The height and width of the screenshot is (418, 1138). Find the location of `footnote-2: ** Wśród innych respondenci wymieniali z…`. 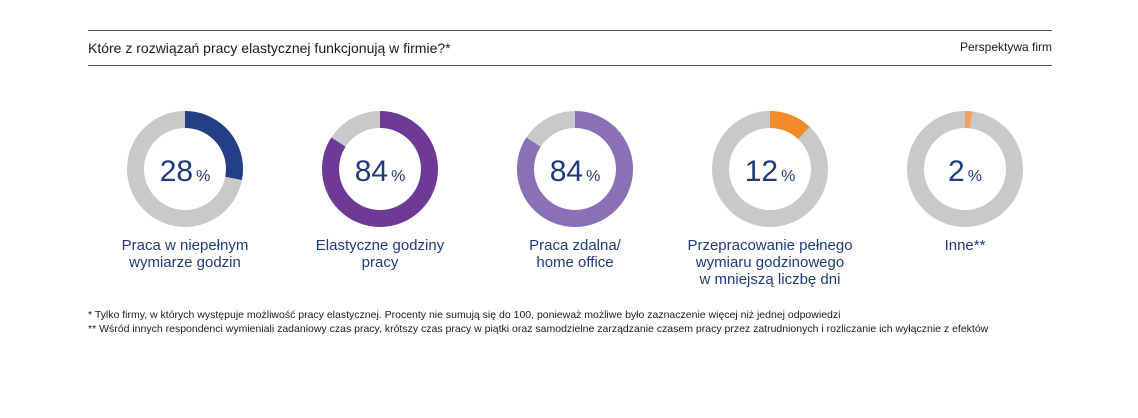

footnote-2: ** Wśród innych respondenci wymieniali z… is located at coordinates (538, 329).